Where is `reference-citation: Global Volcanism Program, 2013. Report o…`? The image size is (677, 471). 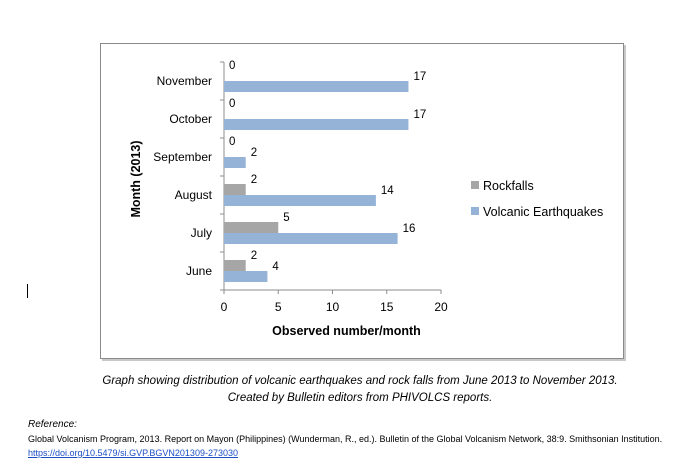 reference-citation: Global Volcanism Program, 2013. Report o… is located at coordinates (345, 439).